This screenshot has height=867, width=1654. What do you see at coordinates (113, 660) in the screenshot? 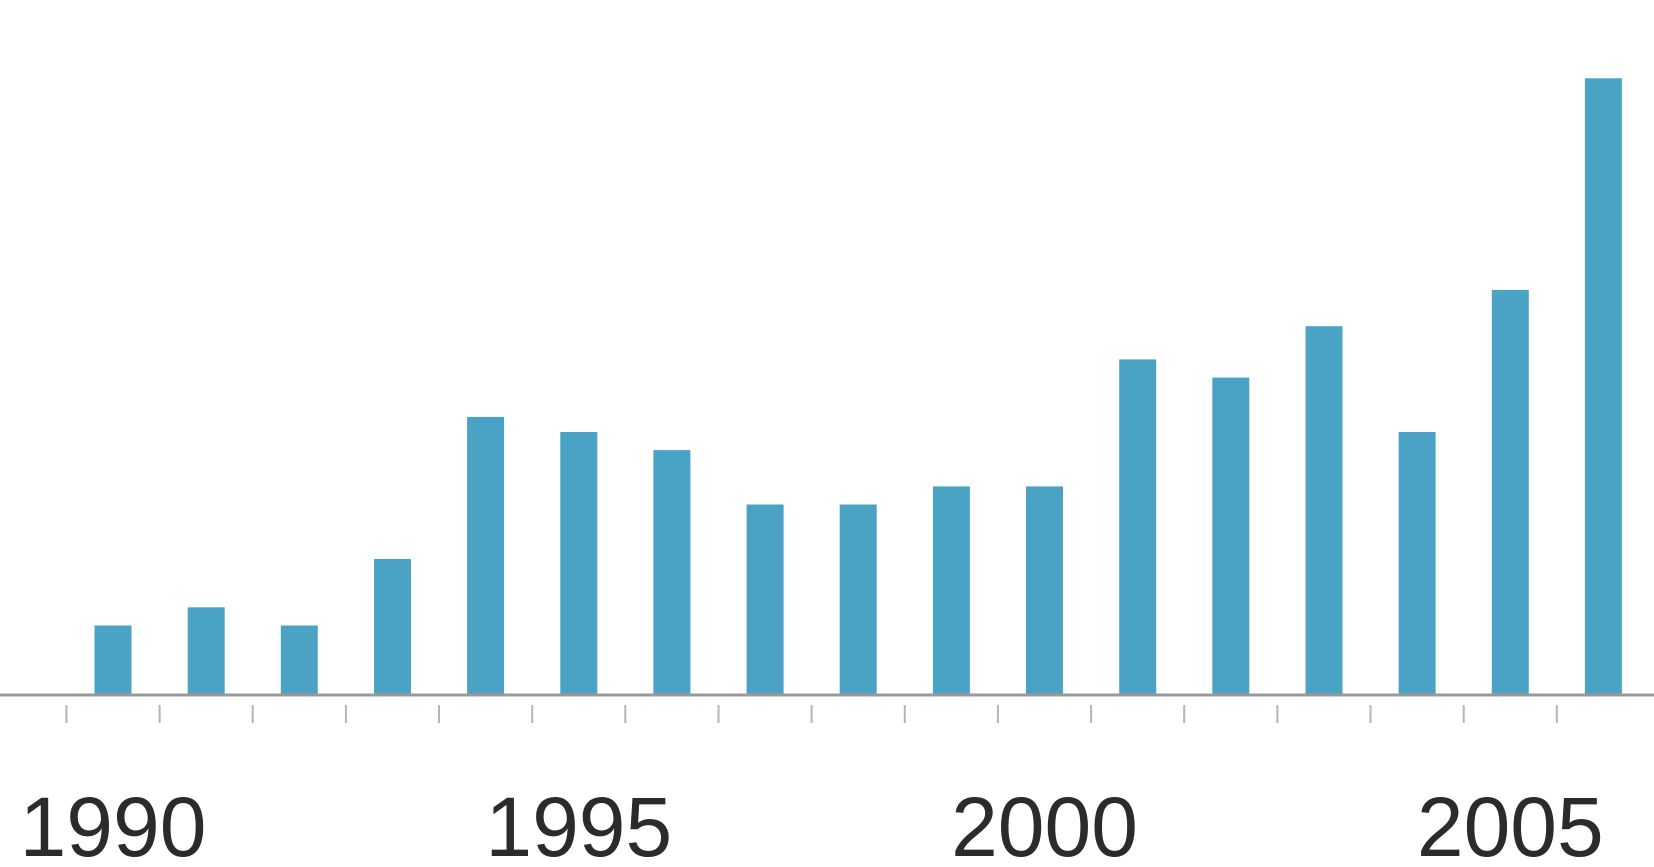
I see `bar-1990` at bounding box center [113, 660].